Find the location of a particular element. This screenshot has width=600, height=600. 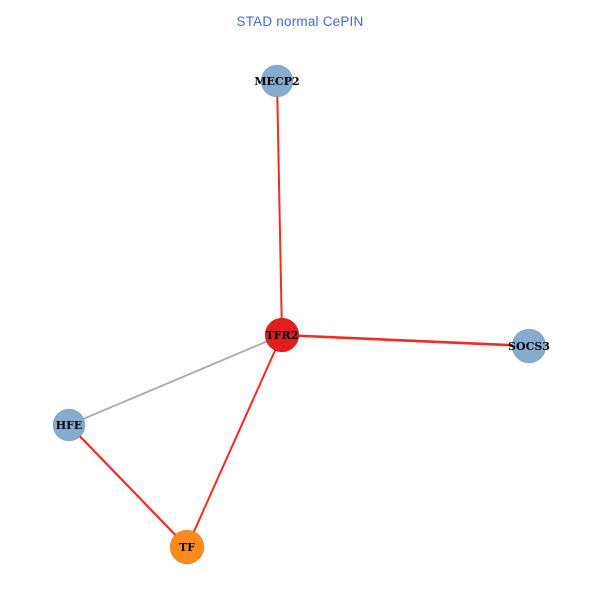

graph-edge-TFR2-TF is located at coordinates (234, 441).